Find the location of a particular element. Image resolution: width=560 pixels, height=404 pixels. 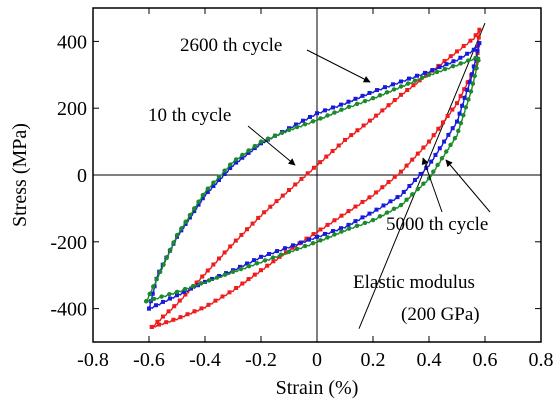

x-tick-label: 0.8 is located at coordinates (541, 360).